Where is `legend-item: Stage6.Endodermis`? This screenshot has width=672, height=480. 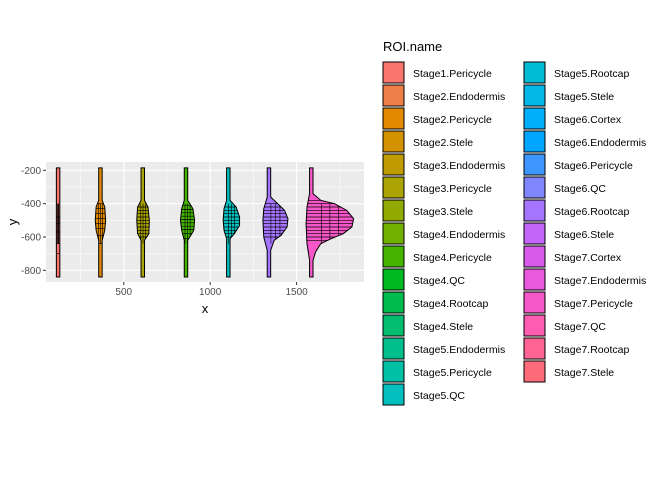
legend-item: Stage6.Endodermis is located at coordinates (584, 141).